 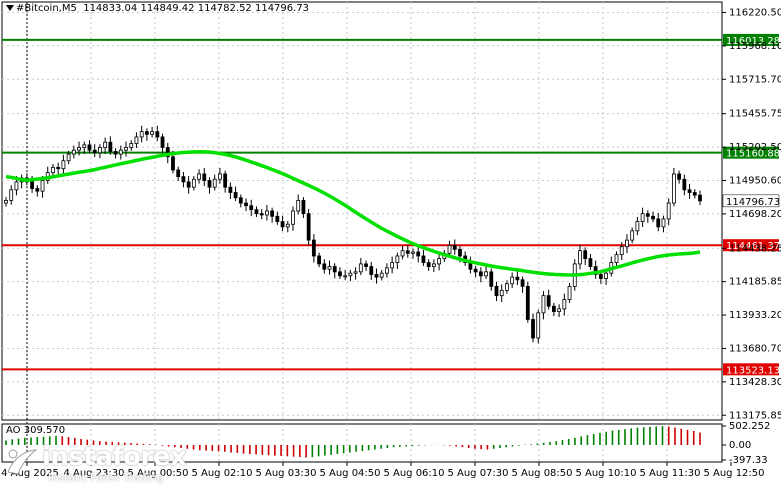 I want to click on time-tick-label: 5 Aug 02:10, so click(x=221, y=473).